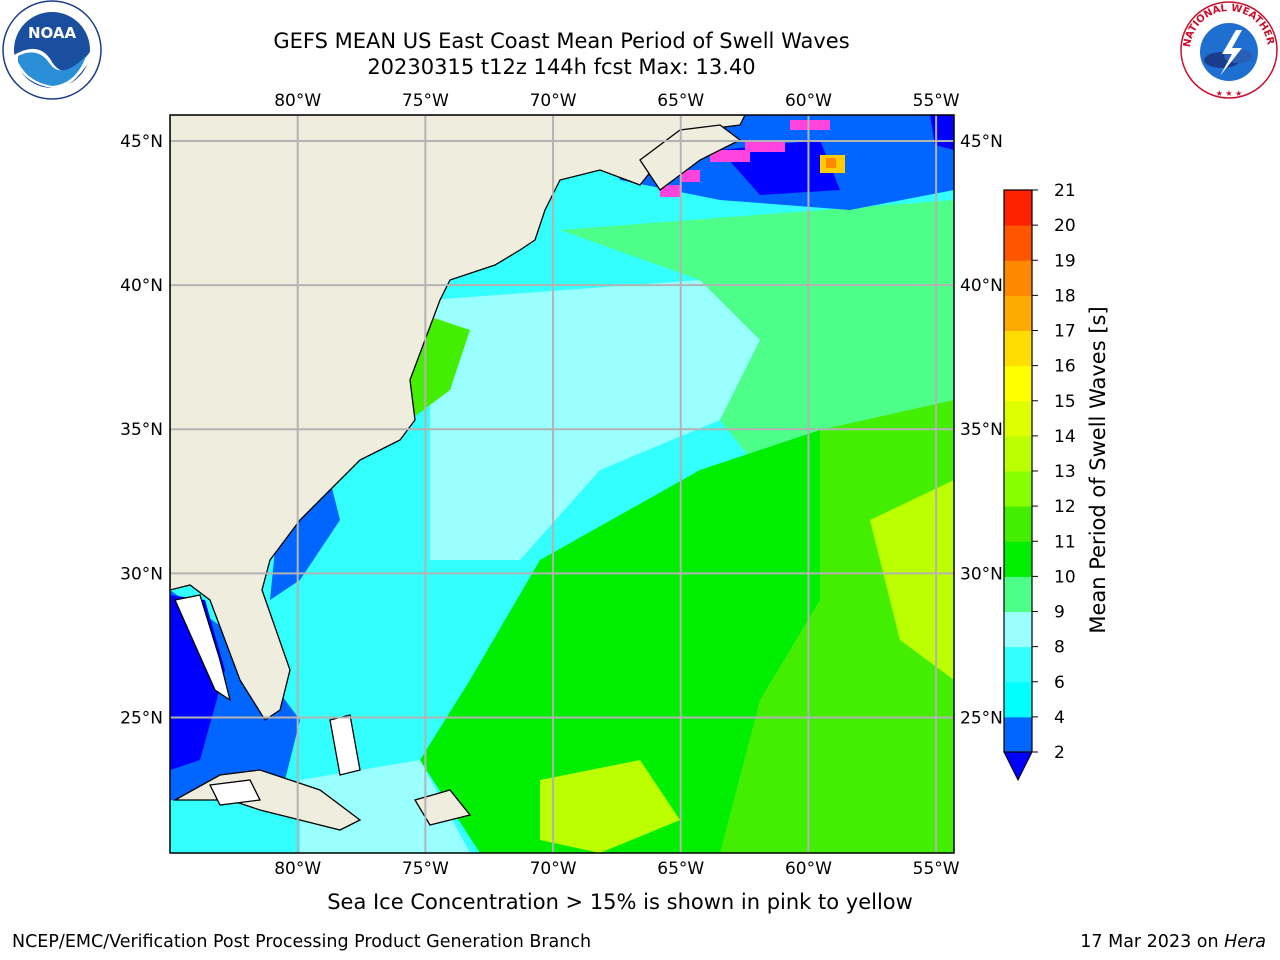 Image resolution: width=1280 pixels, height=960 pixels. I want to click on lon-label-top: 70°W, so click(553, 101).